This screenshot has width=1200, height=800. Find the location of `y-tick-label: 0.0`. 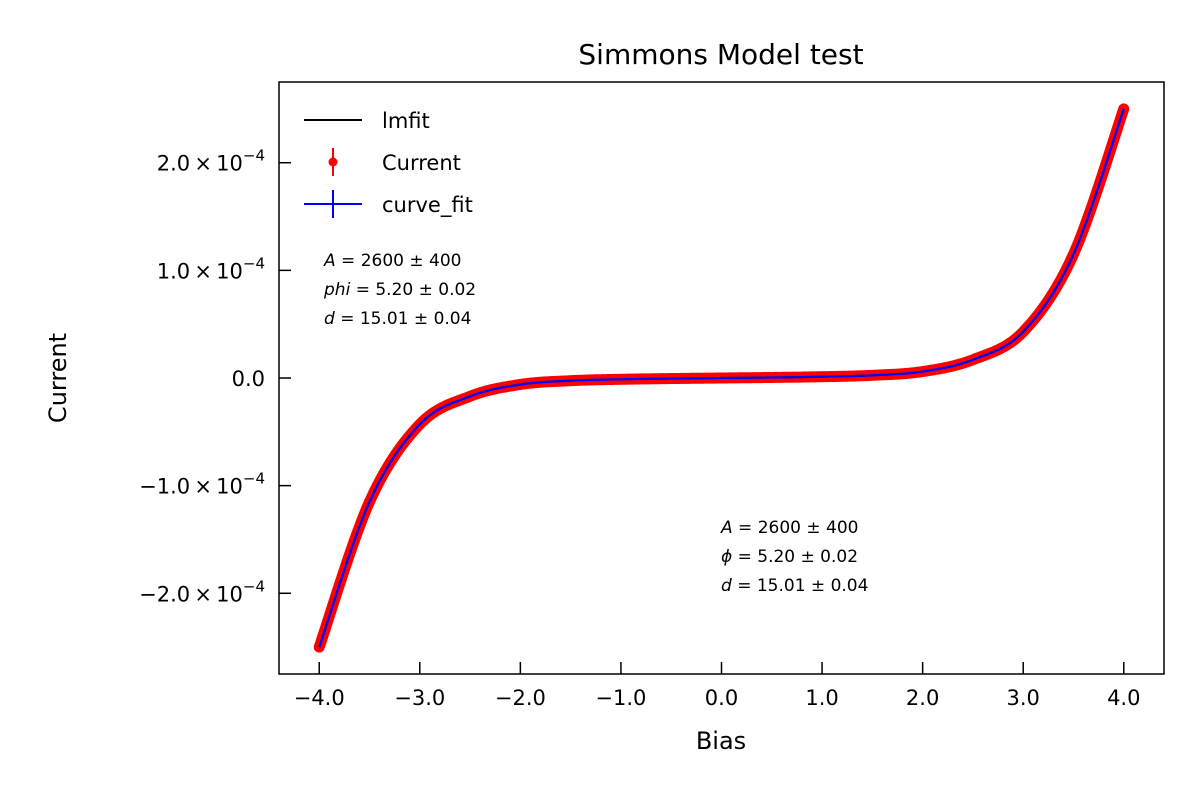

y-tick-label: 0.0 is located at coordinates (248, 379).